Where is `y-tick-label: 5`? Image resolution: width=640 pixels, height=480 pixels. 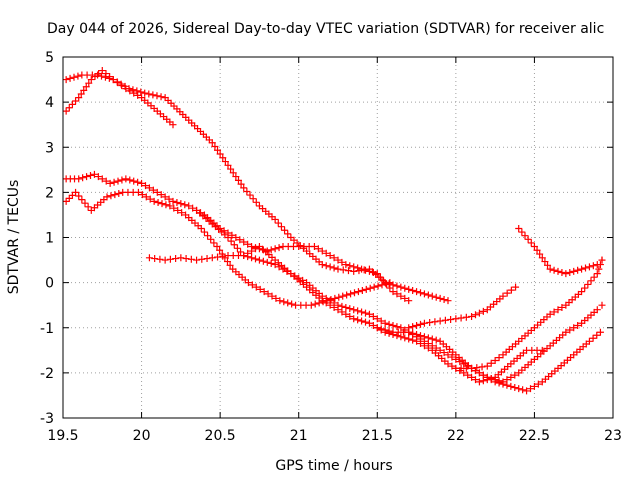 y-tick-label: 5 is located at coordinates (49, 58).